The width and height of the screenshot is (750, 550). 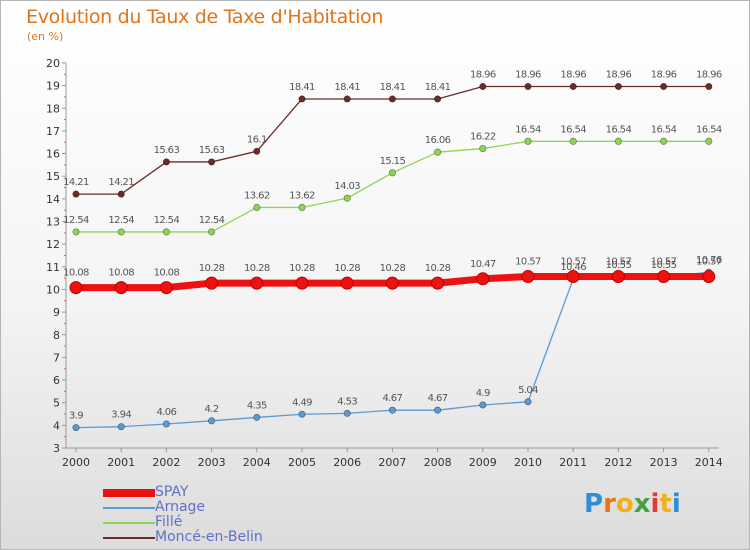 I want to click on y-tick-label: 12, so click(x=53, y=244).